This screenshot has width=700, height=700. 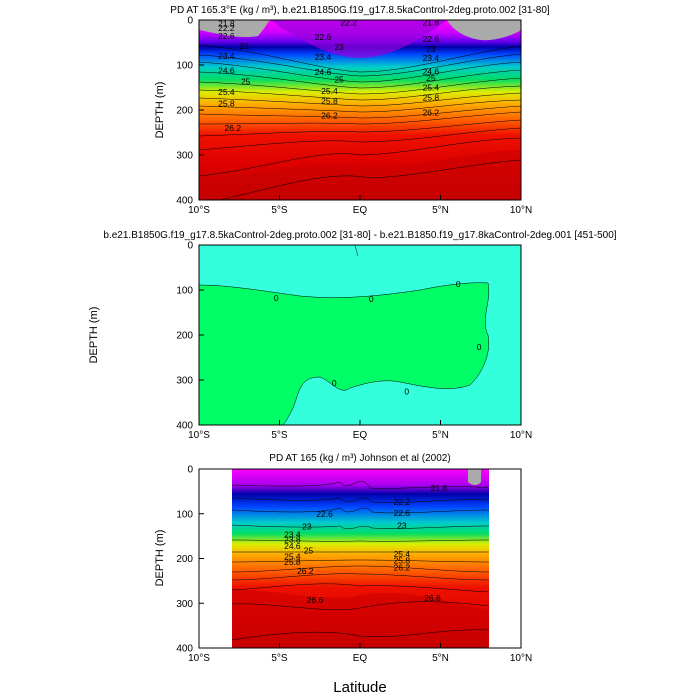 I want to click on panel-top-deep-red-region, so click(x=360, y=175).